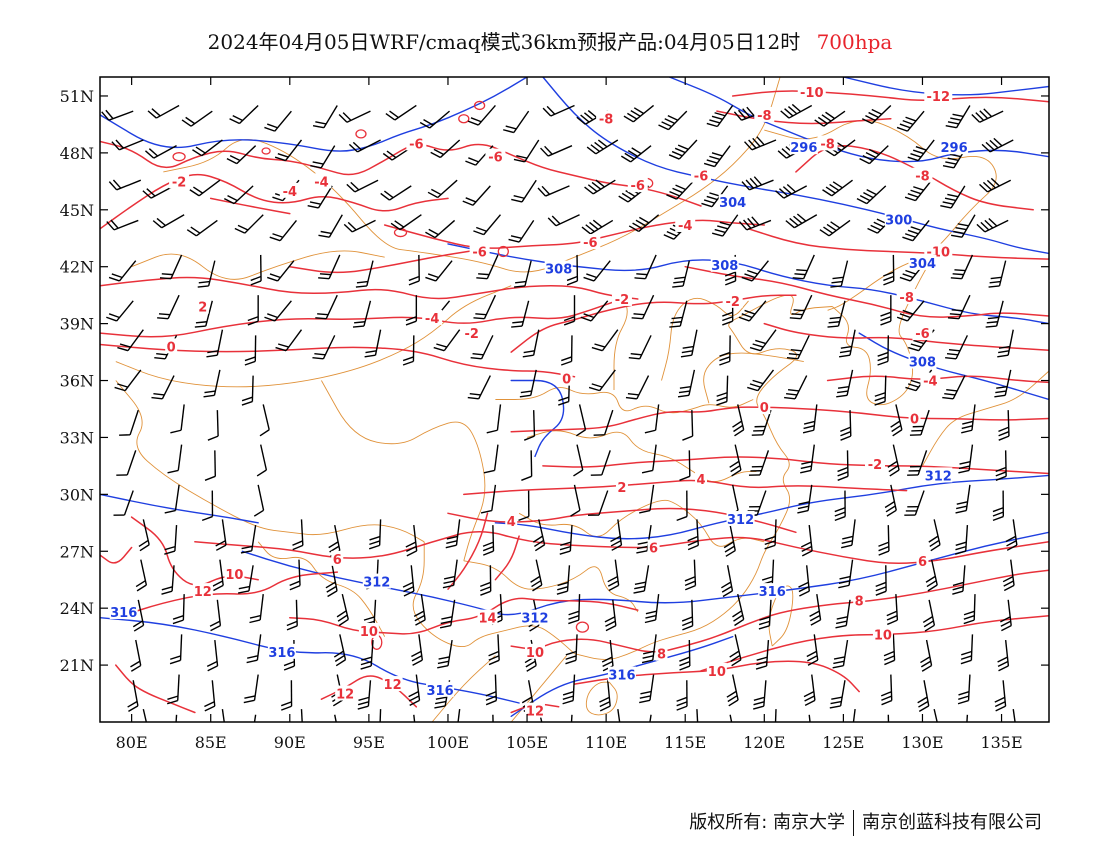  What do you see at coordinates (922, 363) in the screenshot?
I see `height-label: 308` at bounding box center [922, 363].